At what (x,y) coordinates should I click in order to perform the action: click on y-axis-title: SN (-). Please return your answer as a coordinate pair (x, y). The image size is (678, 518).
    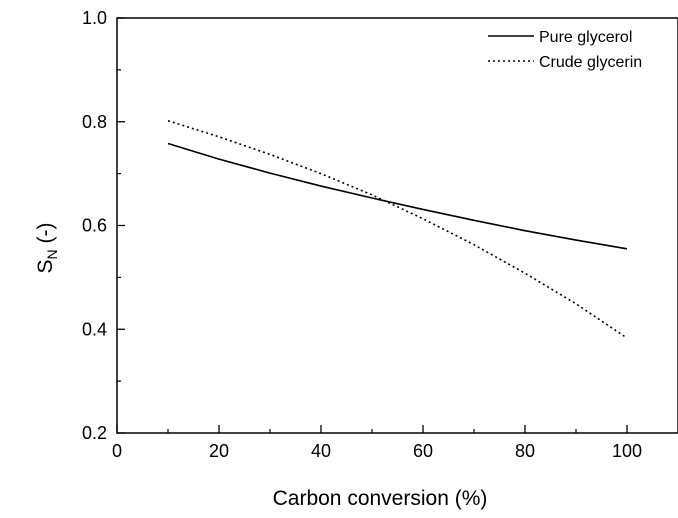
    Looking at the image, I should click on (47, 248).